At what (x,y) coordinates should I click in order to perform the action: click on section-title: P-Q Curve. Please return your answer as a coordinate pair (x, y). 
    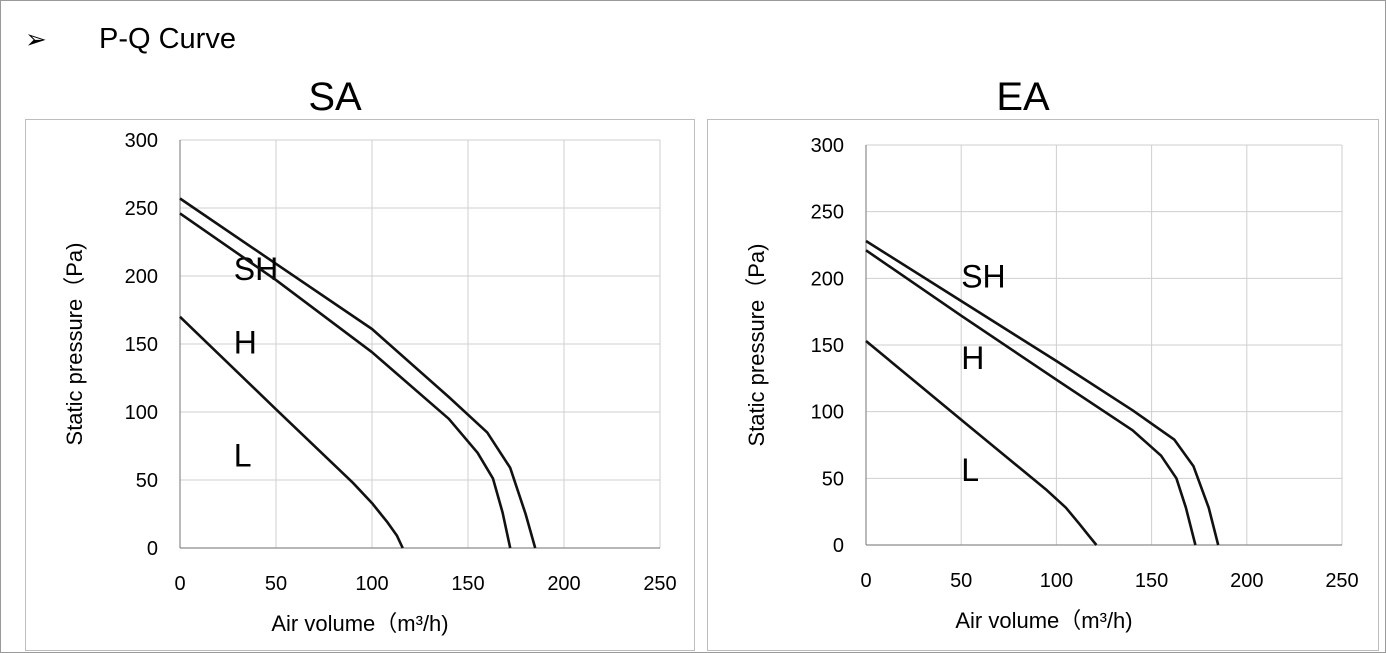
    Looking at the image, I should click on (167, 38).